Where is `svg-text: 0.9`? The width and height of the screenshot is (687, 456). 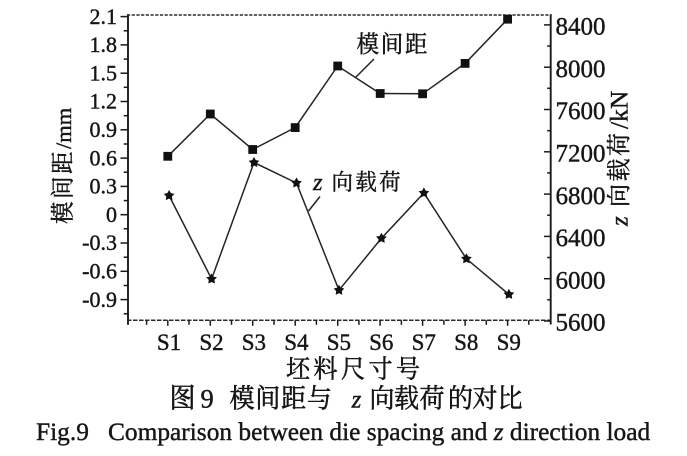 svg-text: 0.9 is located at coordinates (104, 129).